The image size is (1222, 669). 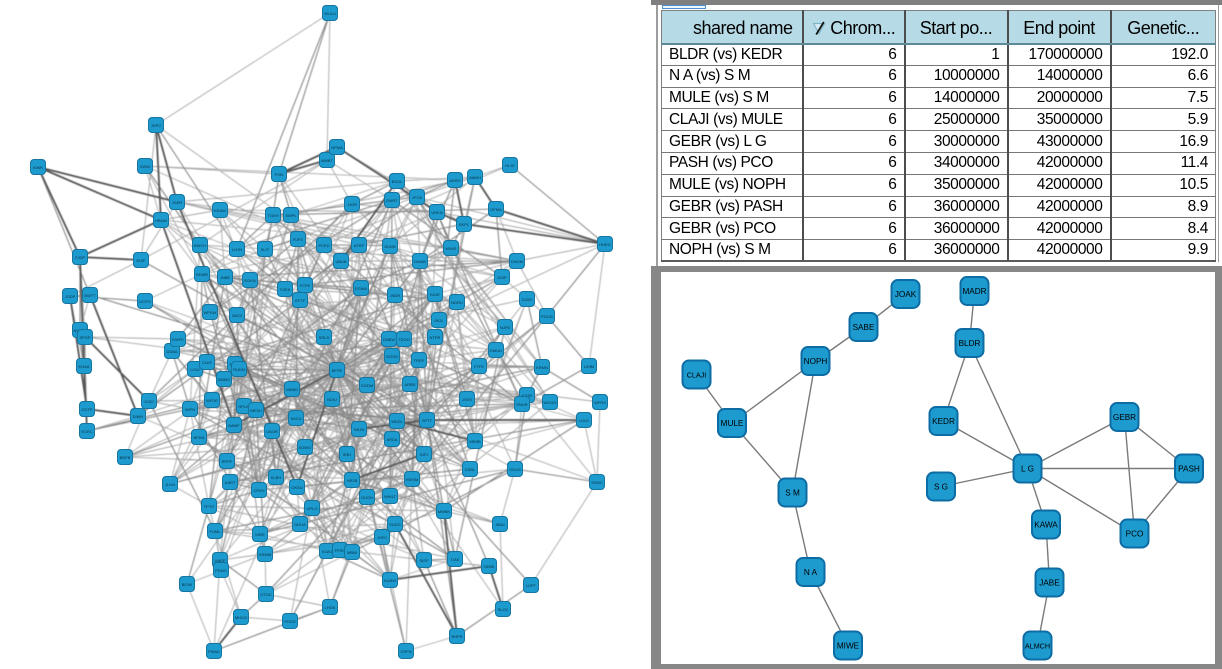 What do you see at coordinates (239, 369) in the screenshot?
I see `svg-text: RUDN` at bounding box center [239, 369].